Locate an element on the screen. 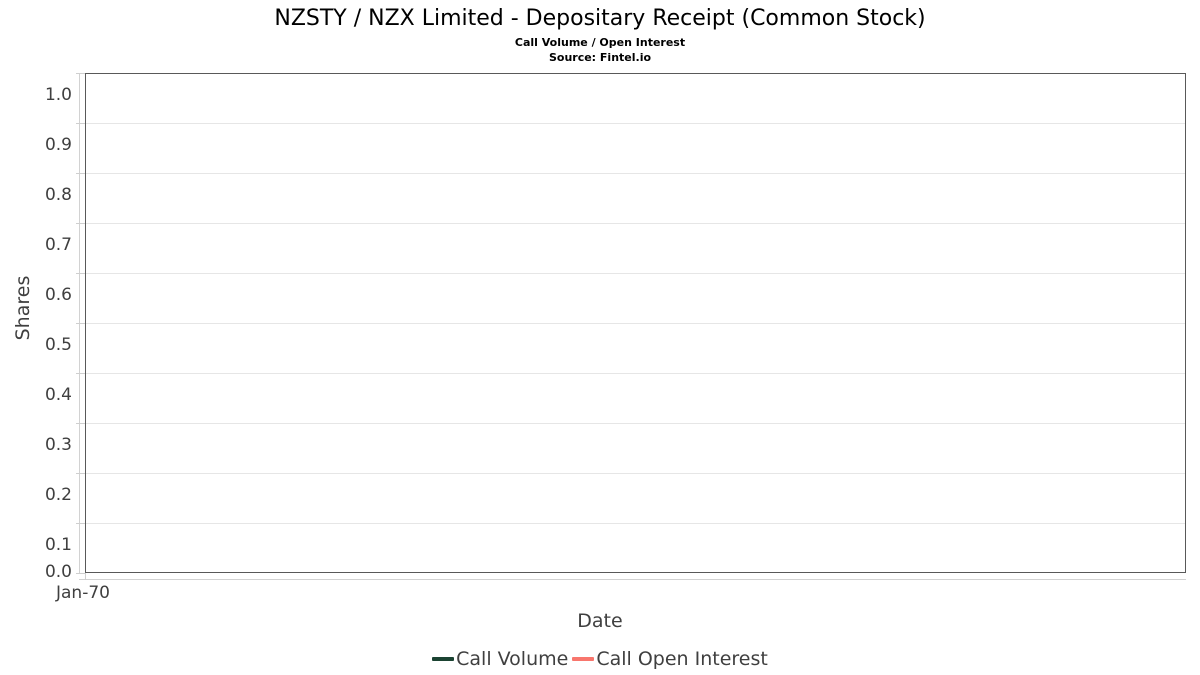  legend-item-call-open-interest: Call Open Interest is located at coordinates (670, 659).